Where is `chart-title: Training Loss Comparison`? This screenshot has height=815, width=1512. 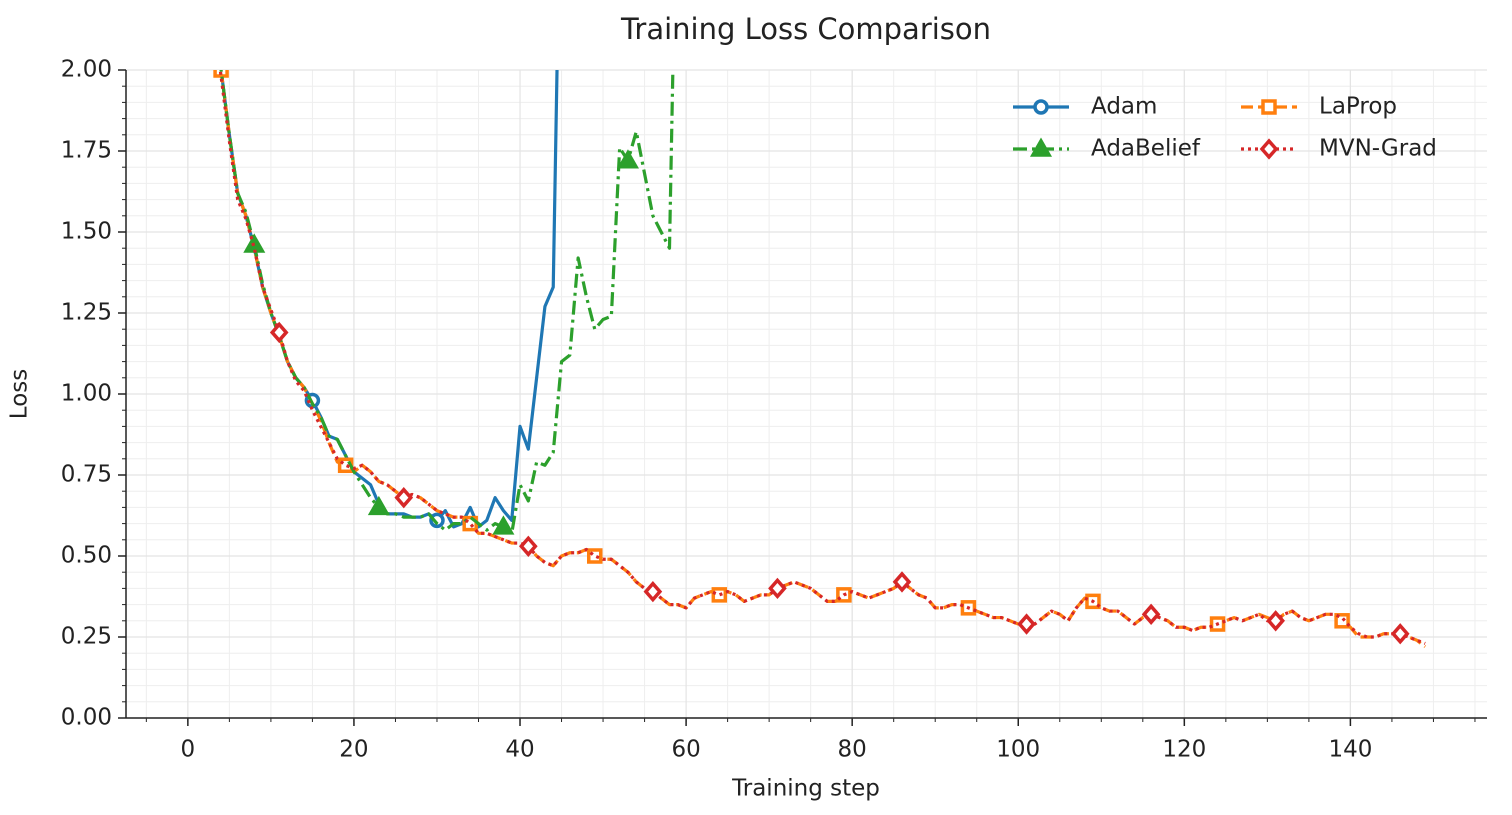 chart-title: Training Loss Comparison is located at coordinates (805, 29).